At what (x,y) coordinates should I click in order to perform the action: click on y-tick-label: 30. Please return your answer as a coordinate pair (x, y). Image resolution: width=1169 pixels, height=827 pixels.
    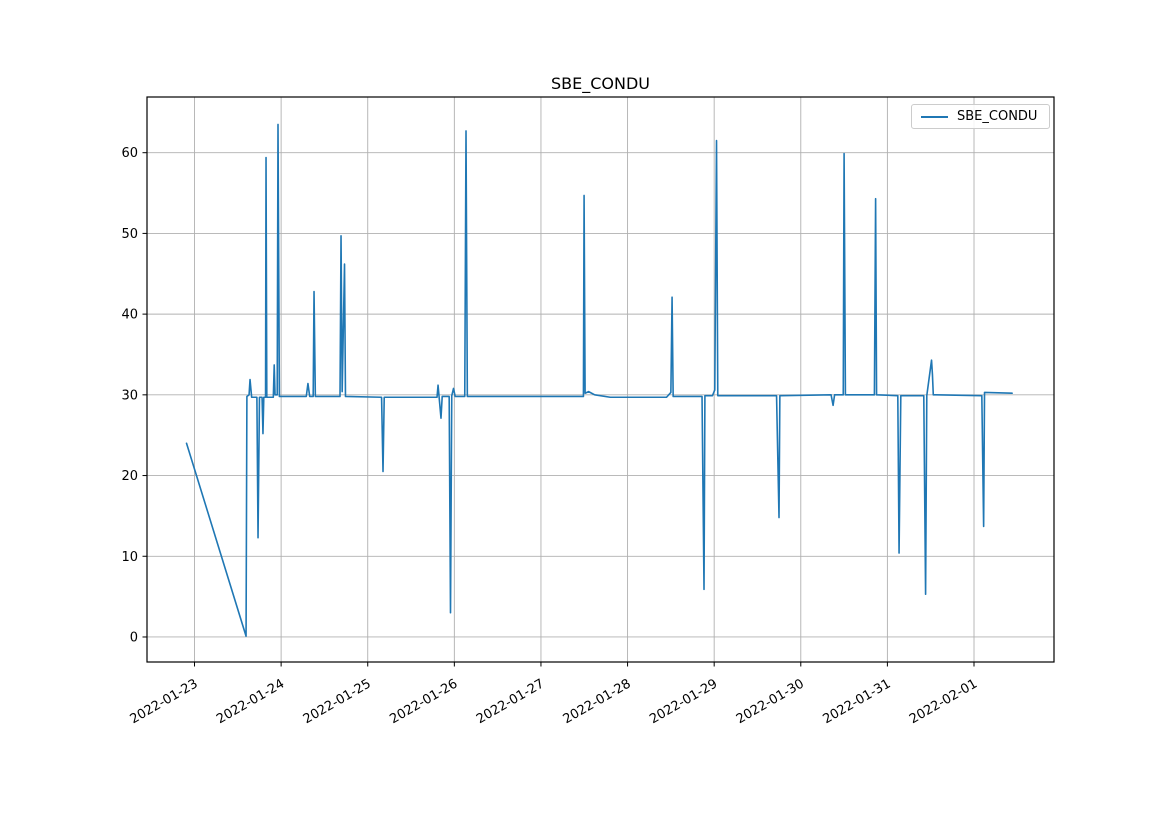
    Looking at the image, I should click on (129, 395).